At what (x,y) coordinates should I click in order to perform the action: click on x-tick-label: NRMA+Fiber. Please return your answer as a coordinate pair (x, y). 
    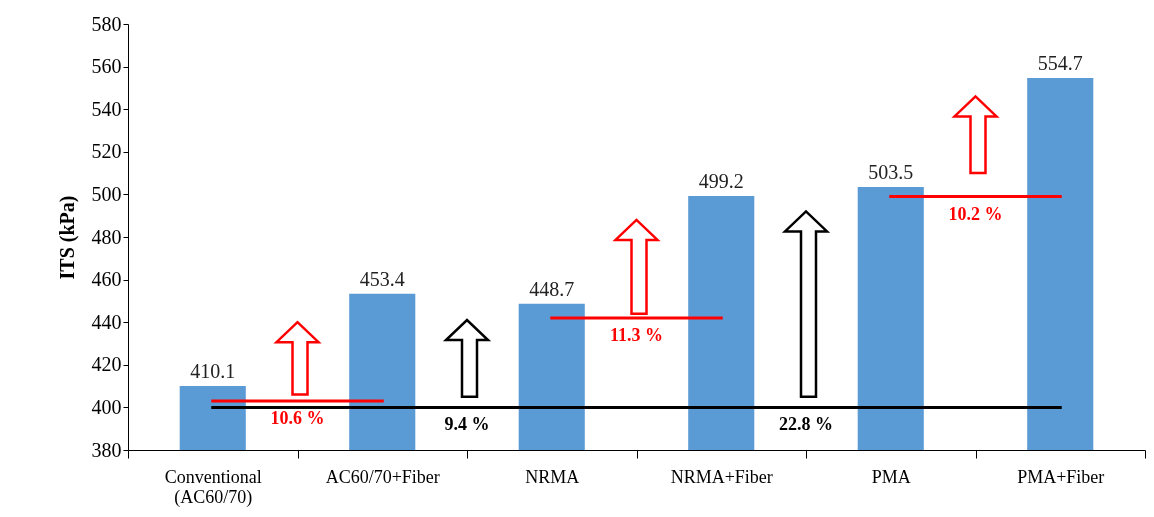
    Looking at the image, I should click on (721, 476).